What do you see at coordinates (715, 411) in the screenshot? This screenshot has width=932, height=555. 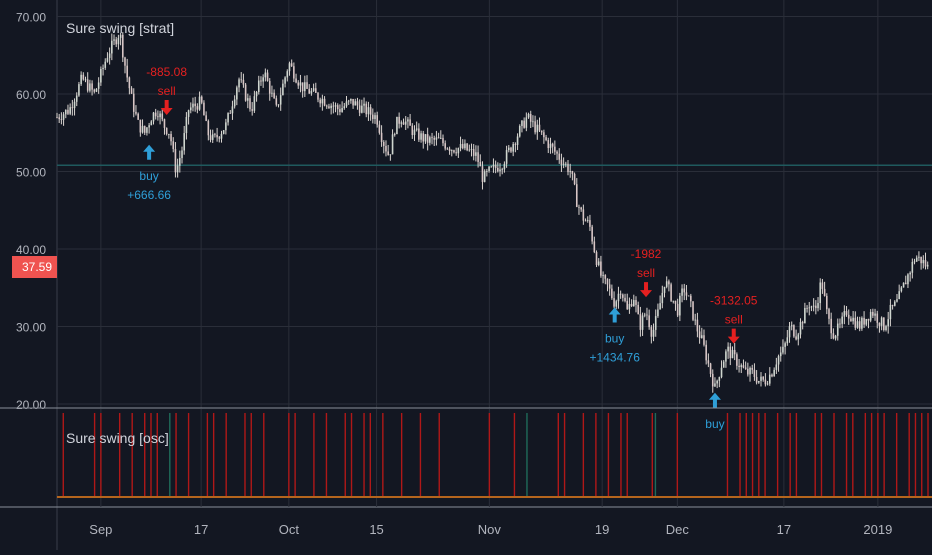 I see `buy-annotation: buy` at bounding box center [715, 411].